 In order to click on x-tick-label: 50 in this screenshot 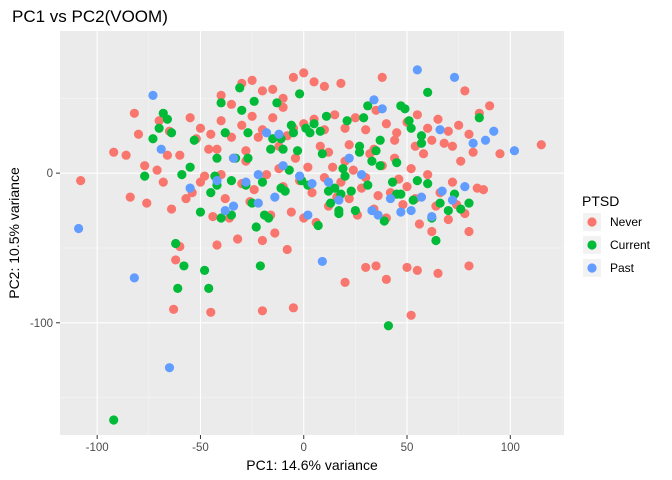, I will do `click(407, 448)`.